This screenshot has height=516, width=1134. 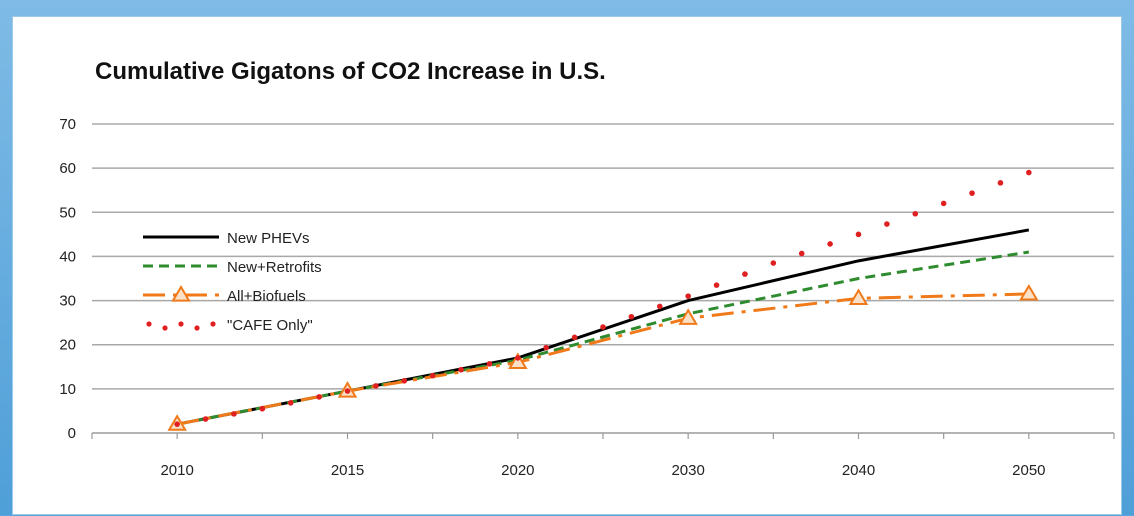 What do you see at coordinates (72, 433) in the screenshot?
I see `y-tick-label: 0` at bounding box center [72, 433].